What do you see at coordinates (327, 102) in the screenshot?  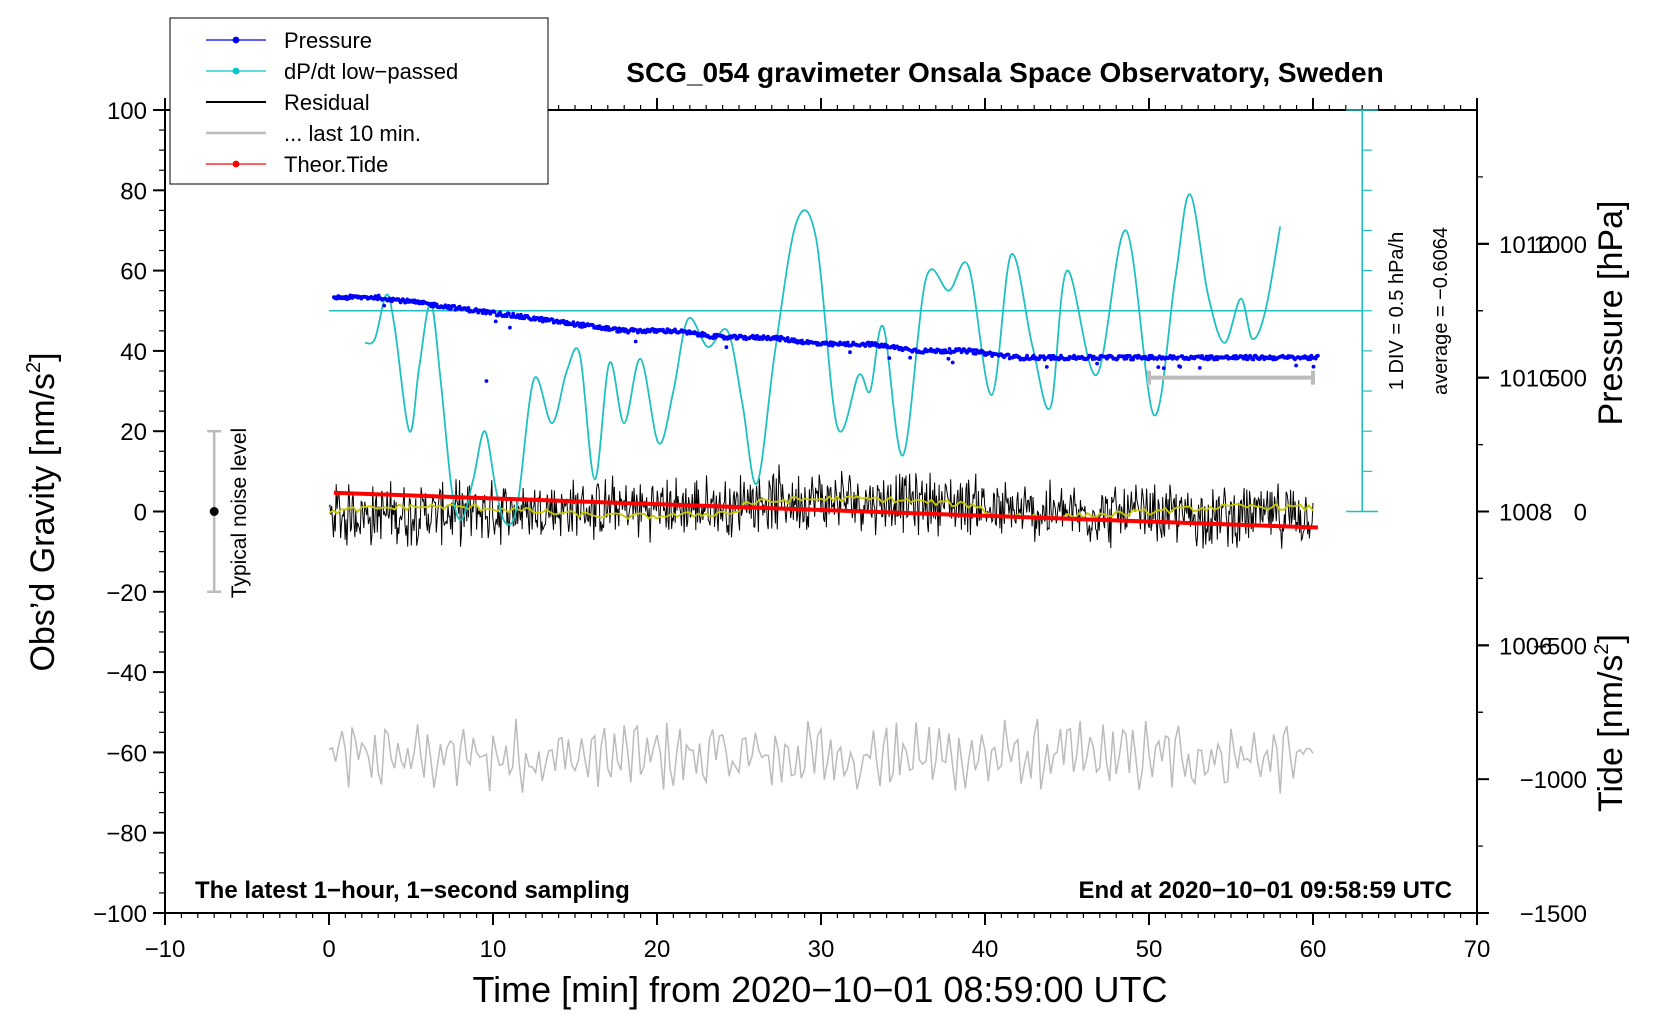 I see `legend-label-residual: Residual` at bounding box center [327, 102].